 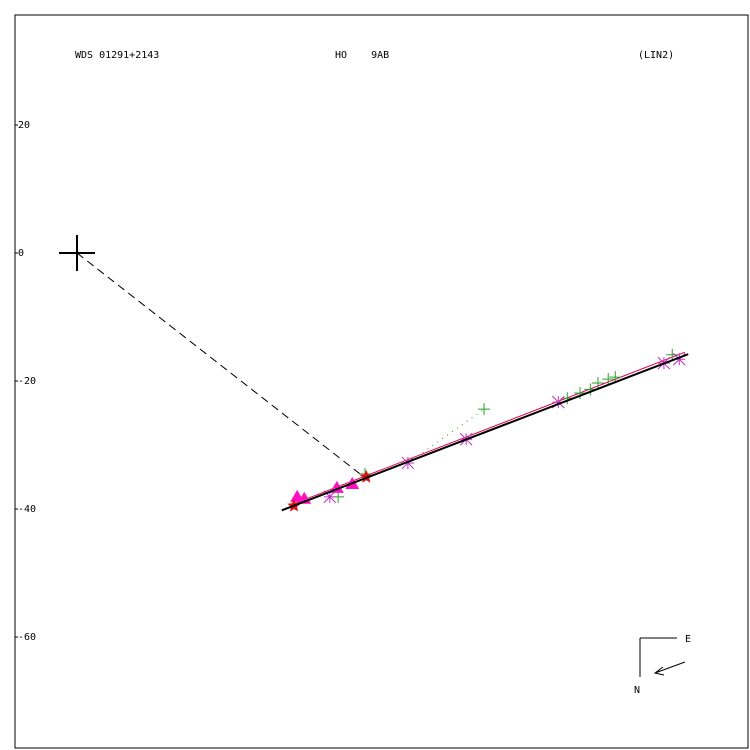 What do you see at coordinates (637, 690) in the screenshot?
I see `compass-label: N` at bounding box center [637, 690].